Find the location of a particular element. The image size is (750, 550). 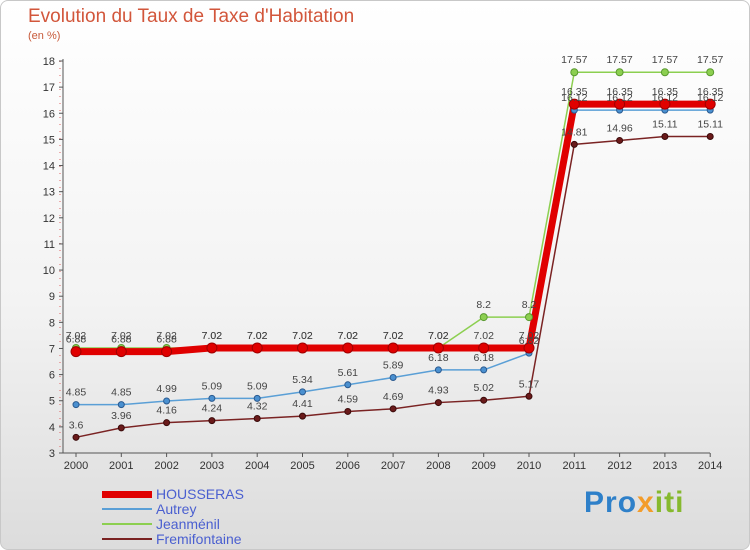

x-tick-label: 2011 is located at coordinates (574, 466).